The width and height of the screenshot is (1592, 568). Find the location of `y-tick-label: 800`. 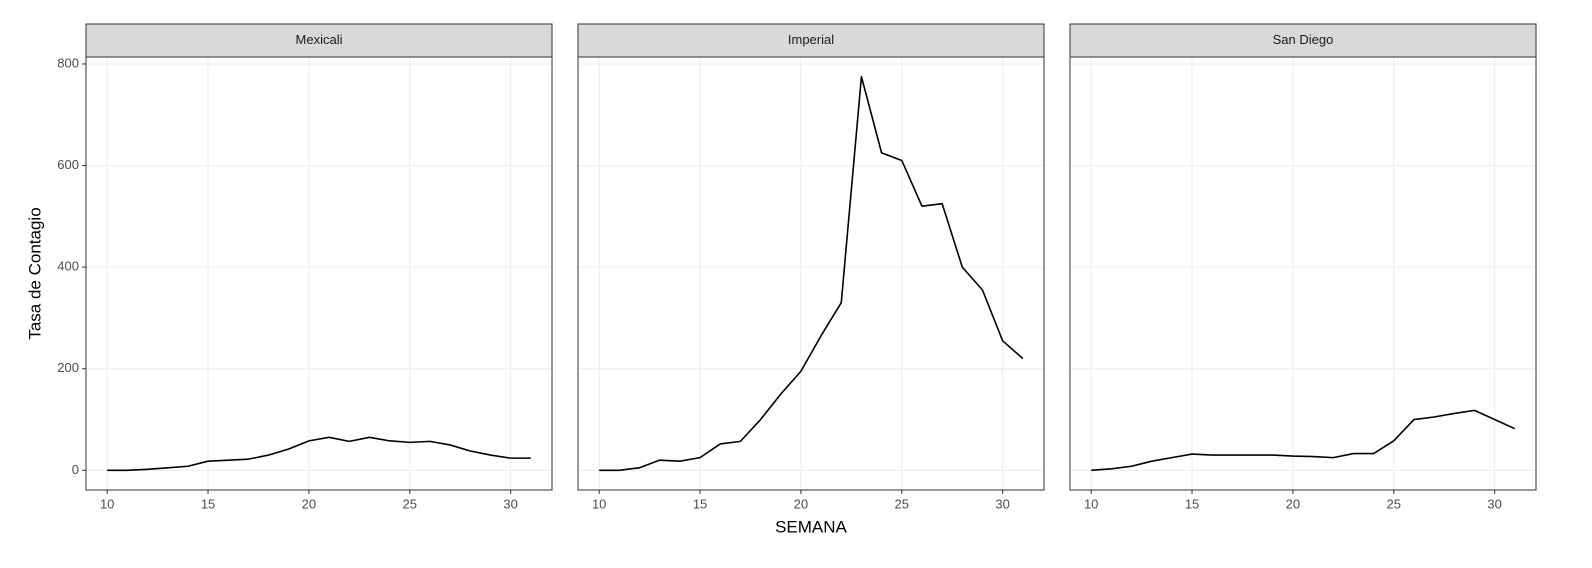

y-tick-label: 800 is located at coordinates (68, 62).